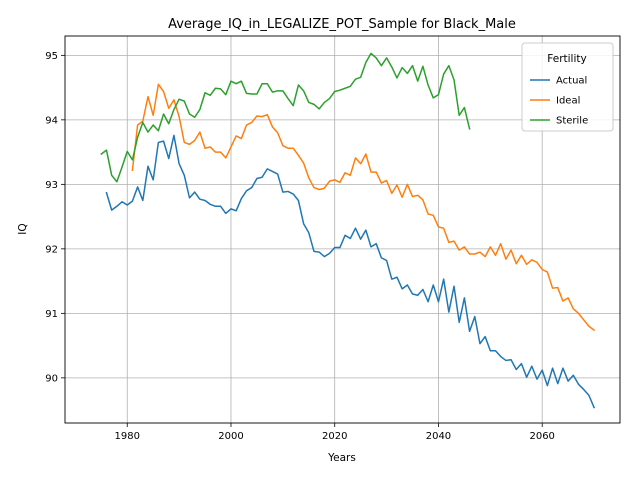 This screenshot has height=480, width=640. What do you see at coordinates (572, 121) in the screenshot?
I see `legend-label-sterile: Sterile` at bounding box center [572, 121].